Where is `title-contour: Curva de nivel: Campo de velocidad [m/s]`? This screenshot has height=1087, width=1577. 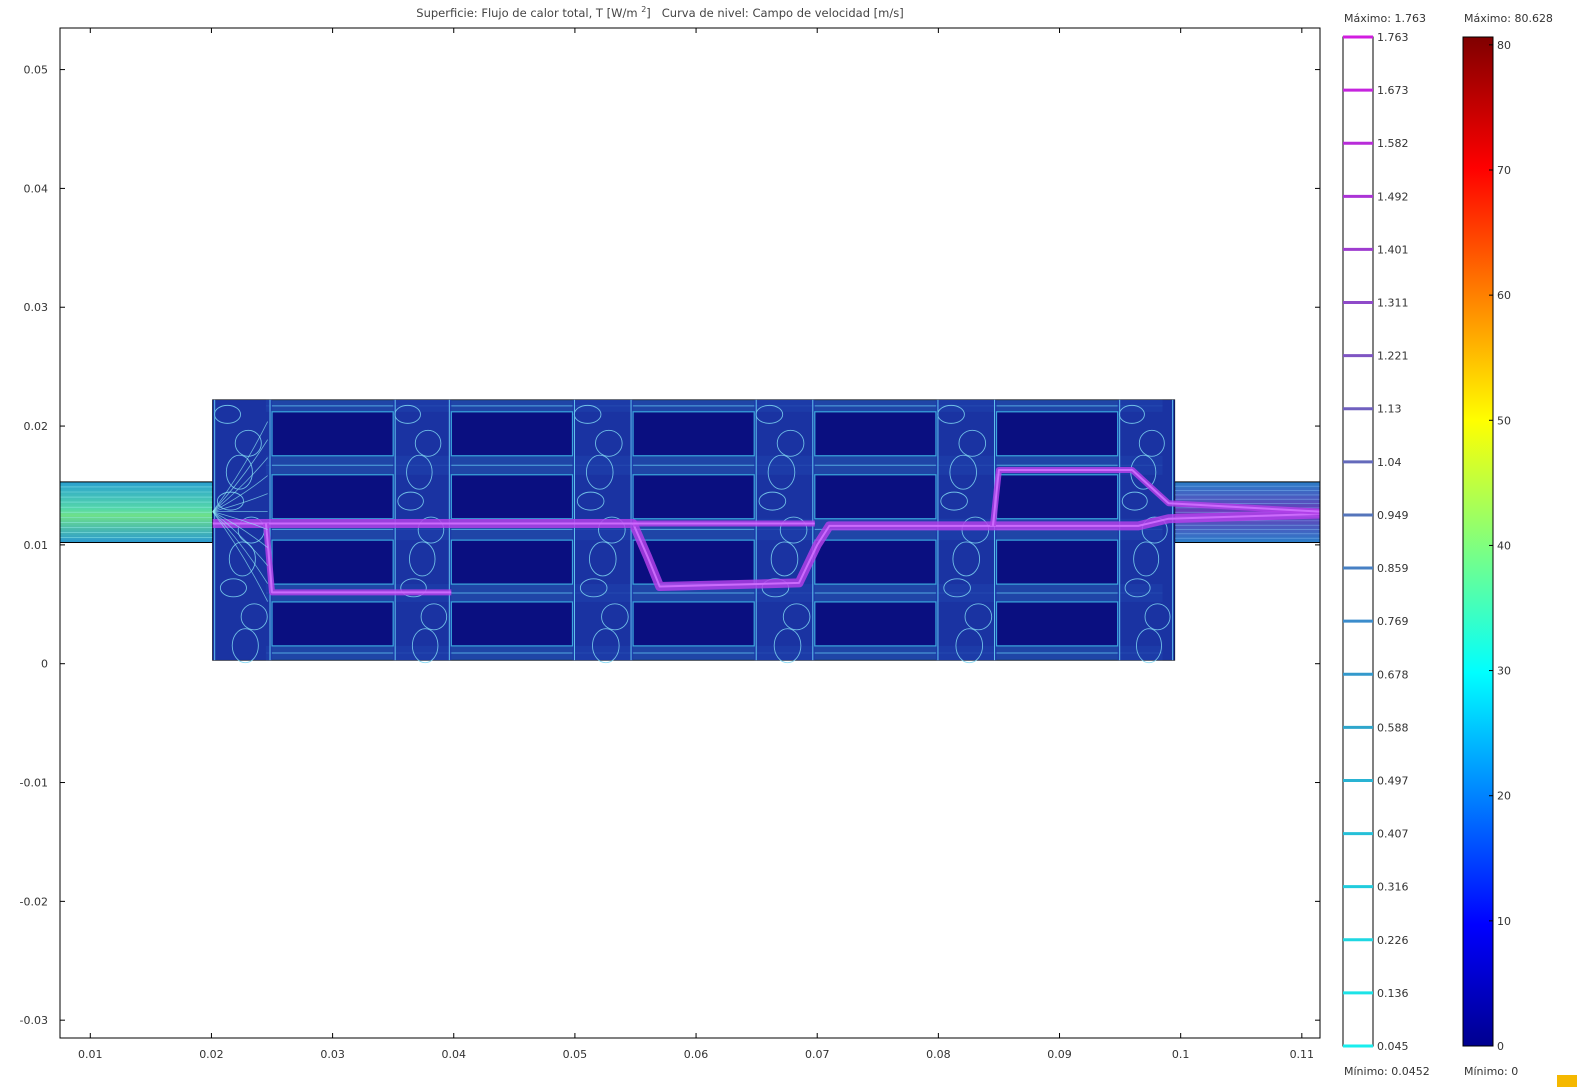 title-contour: Curva de nivel: Campo de velocidad [m/s] is located at coordinates (782, 12).